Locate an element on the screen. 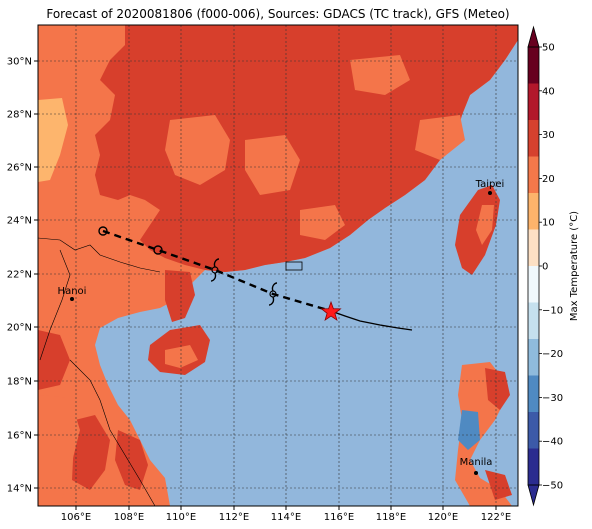 The height and width of the screenshot is (529, 592). colorbar-tick-label: −40 is located at coordinates (552, 442).